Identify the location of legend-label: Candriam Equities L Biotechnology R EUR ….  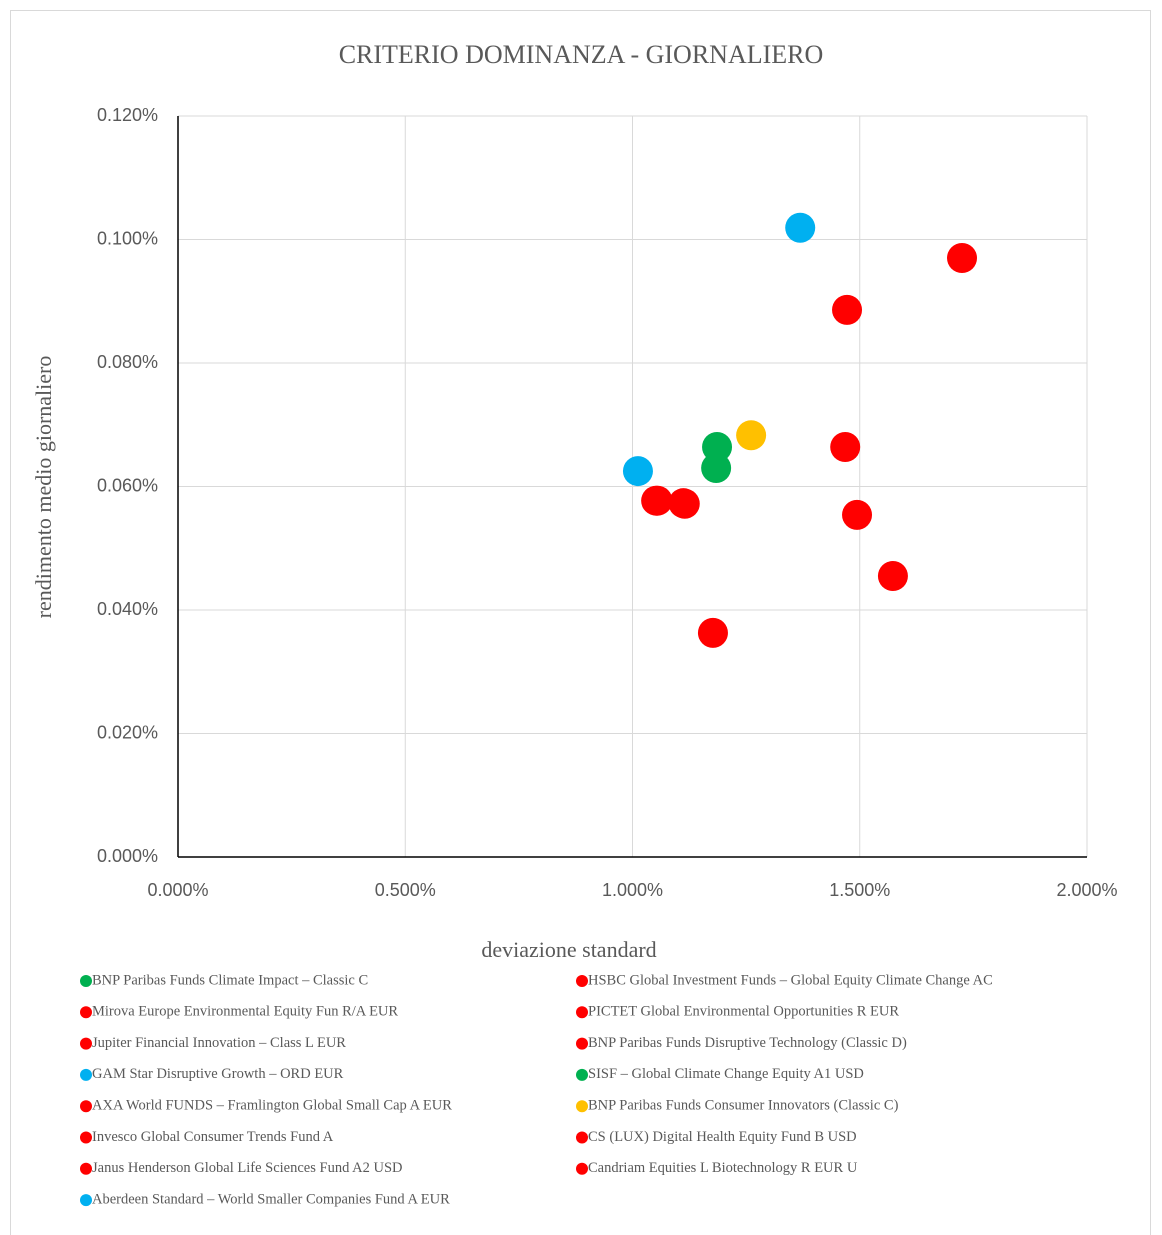
(723, 1168).